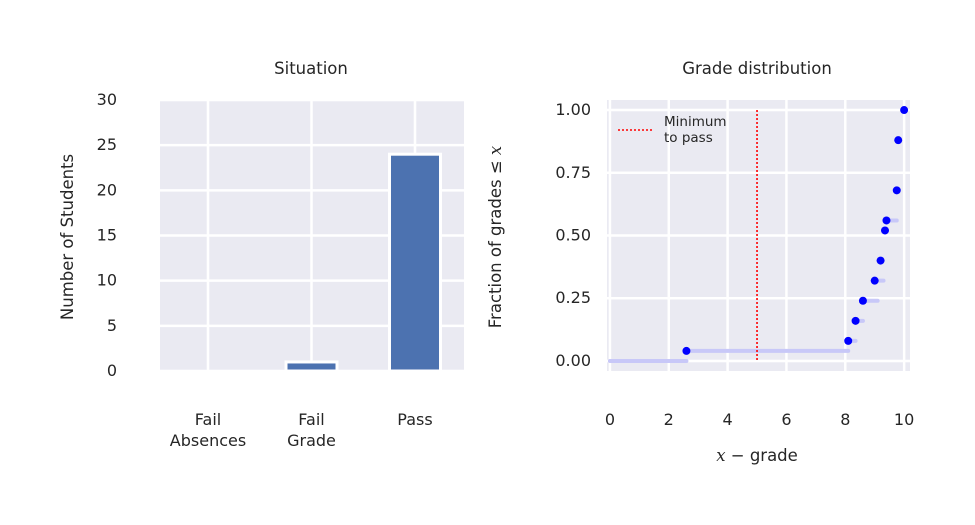  What do you see at coordinates (757, 68) in the screenshot?
I see `ecdf-chart-title: Grade distribution` at bounding box center [757, 68].